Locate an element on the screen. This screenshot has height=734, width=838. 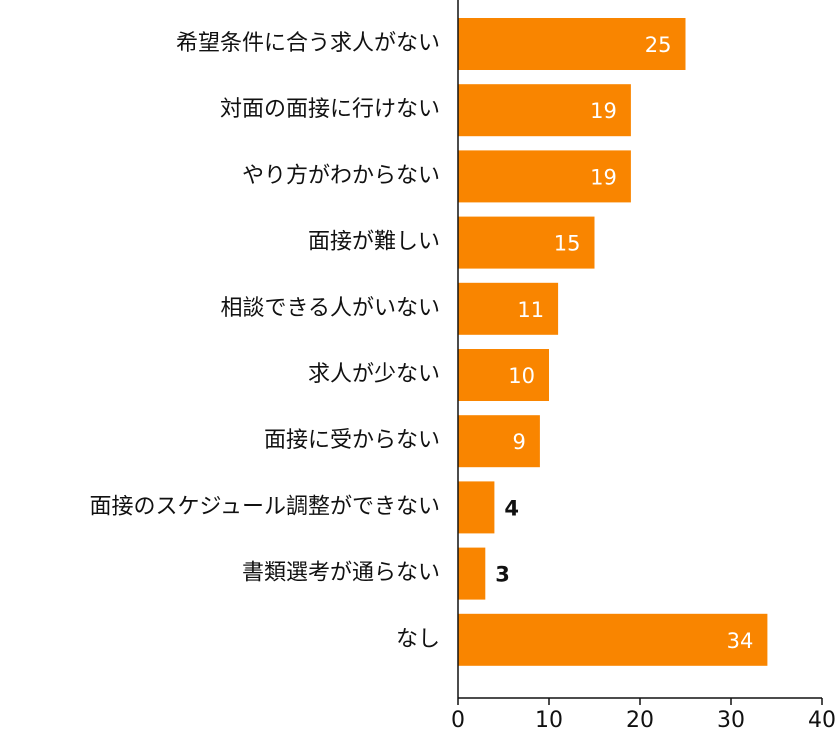
value-label: 15 is located at coordinates (567, 244).